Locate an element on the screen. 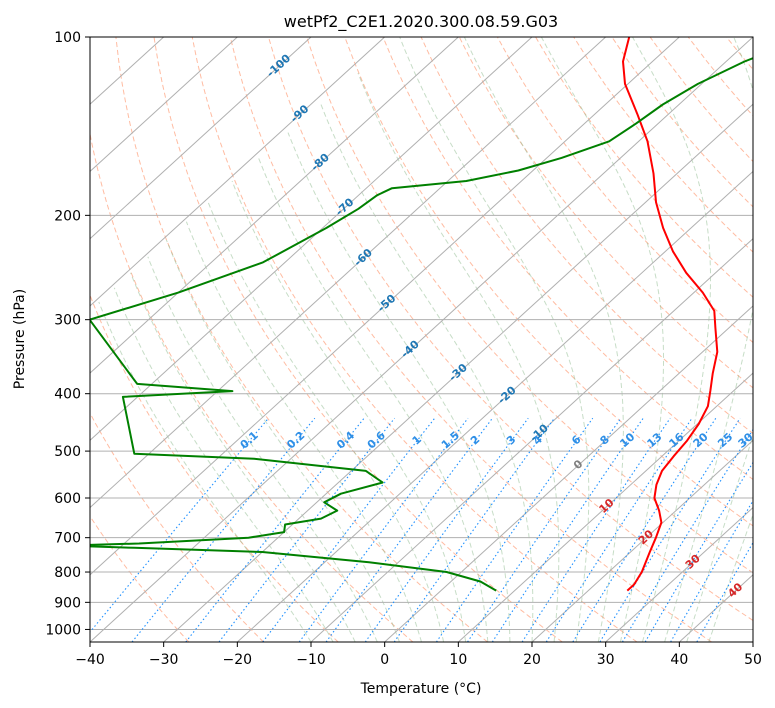 This screenshot has width=775, height=708. y-tick-label: 300 is located at coordinates (67, 321).